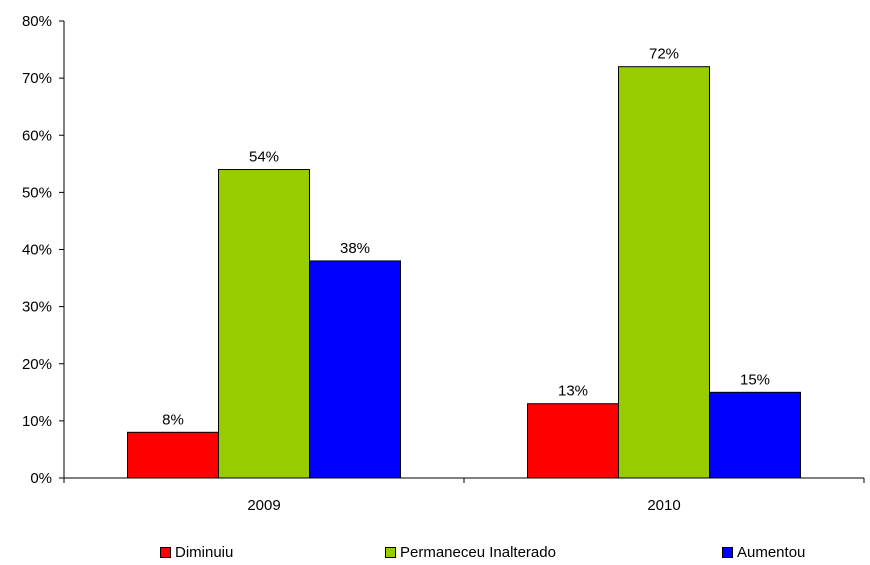 The height and width of the screenshot is (565, 870). Describe the element at coordinates (664, 54) in the screenshot. I see `data-label-permaneceu-inalterado-2010: 72%` at that location.